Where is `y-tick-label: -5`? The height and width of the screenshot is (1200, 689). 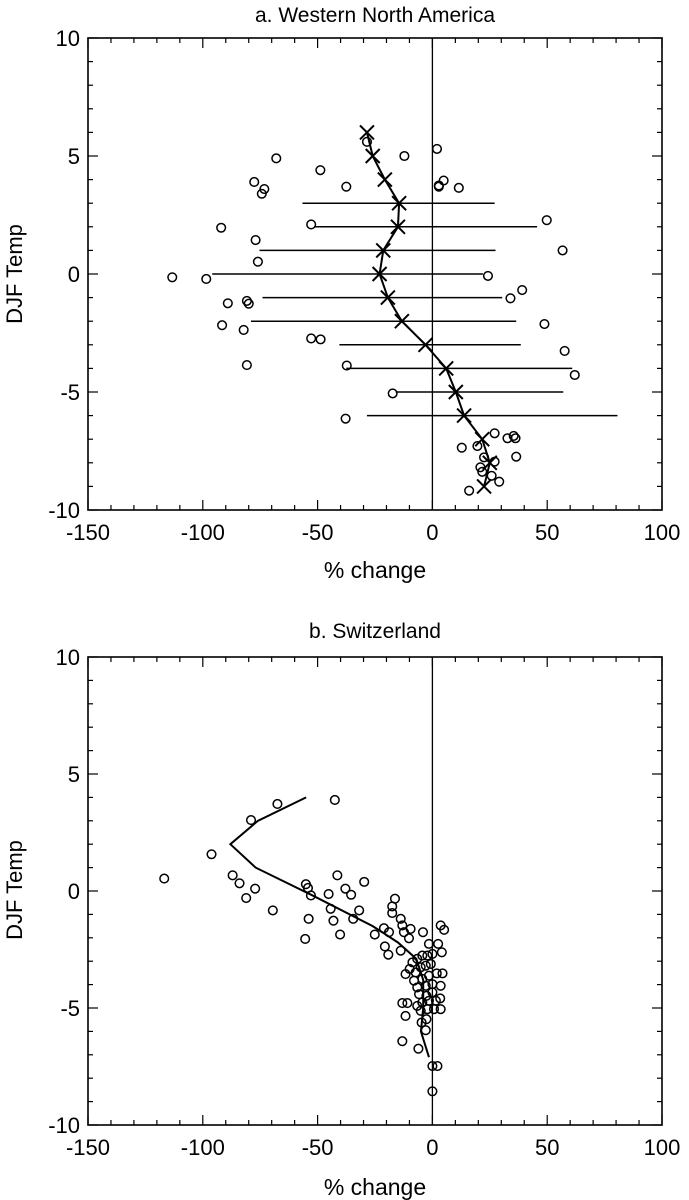 y-tick-label: -5 is located at coordinates (70, 392).